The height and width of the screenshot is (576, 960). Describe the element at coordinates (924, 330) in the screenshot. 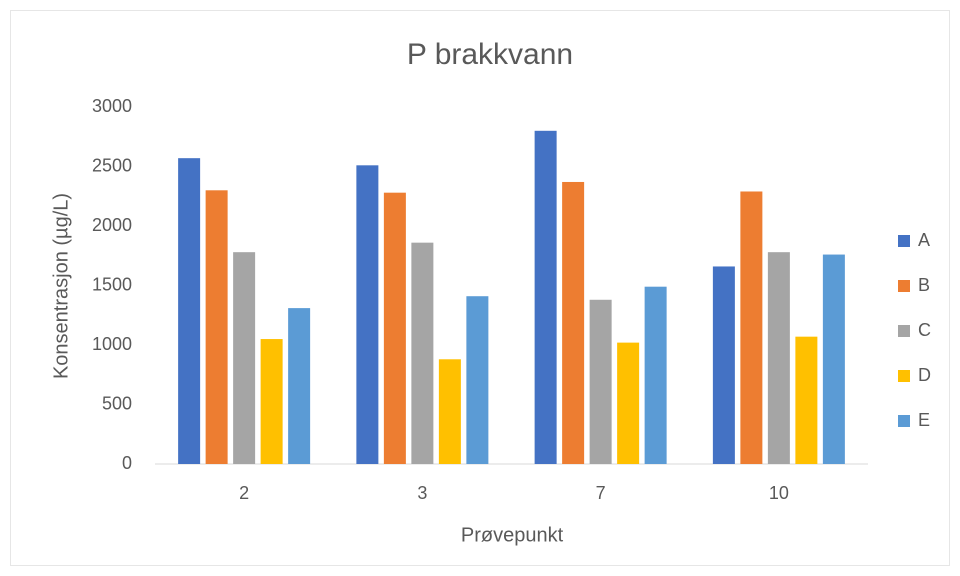

I see `legend-label: C` at that location.